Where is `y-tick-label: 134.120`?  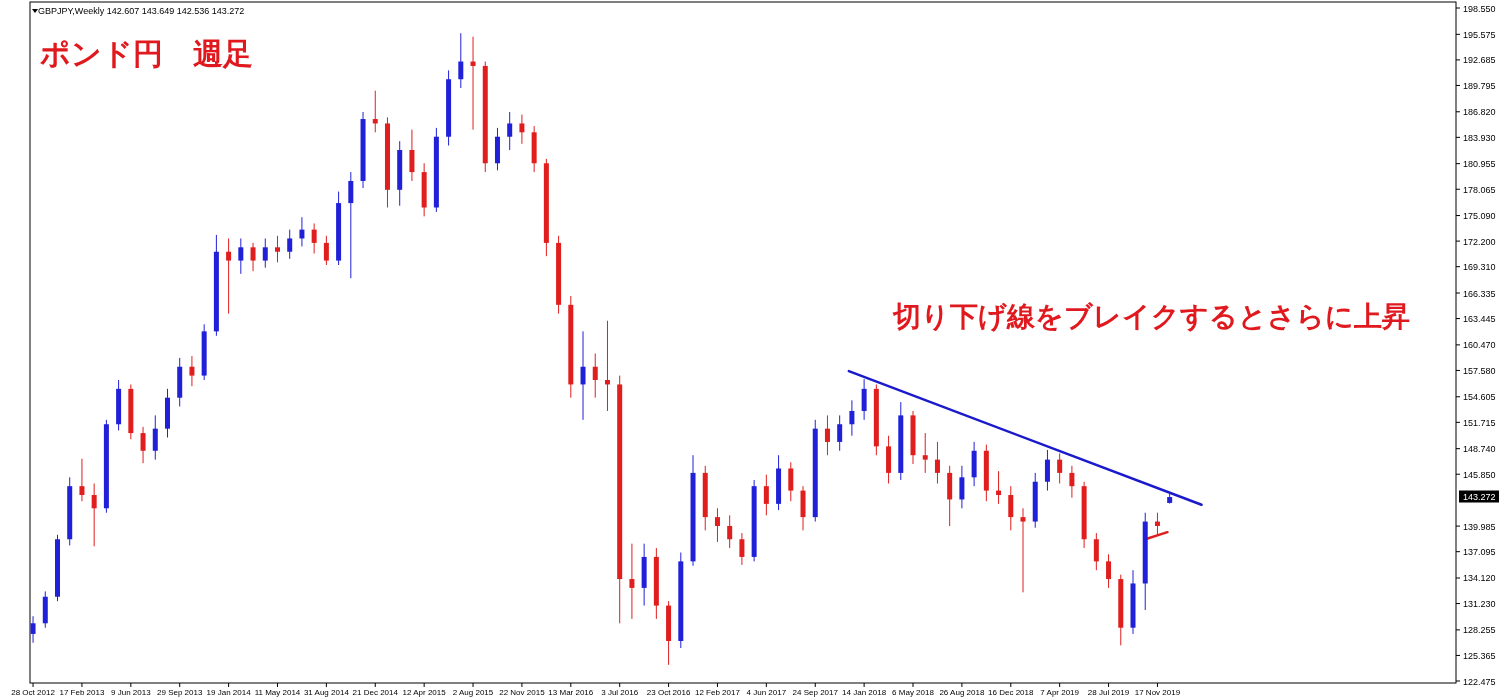 y-tick-label: 134.120 is located at coordinates (1479, 578).